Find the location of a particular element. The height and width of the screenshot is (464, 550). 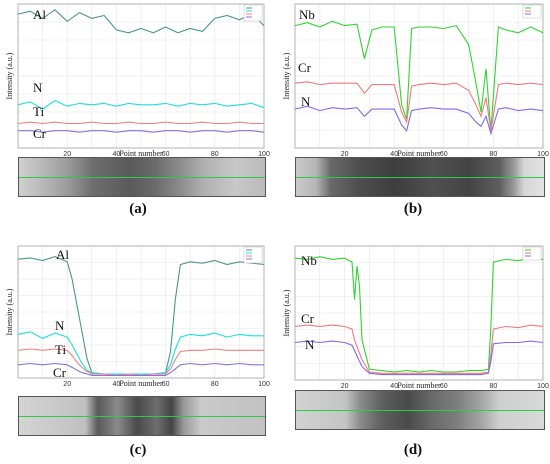

panel-label: (a) is located at coordinates (138, 209).